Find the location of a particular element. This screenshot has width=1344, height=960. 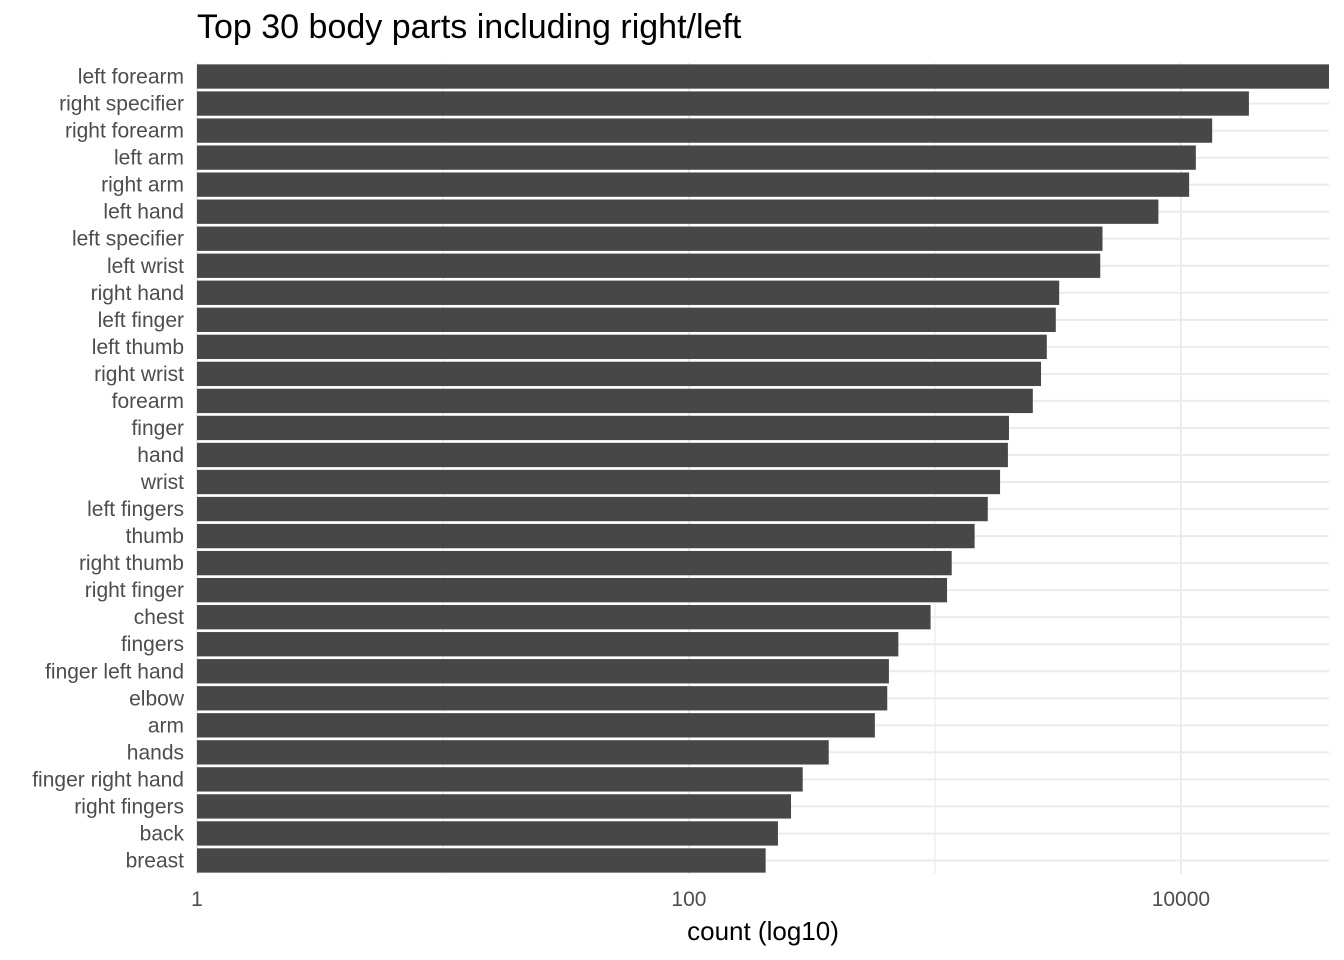

bar-right-thumb is located at coordinates (574, 563).